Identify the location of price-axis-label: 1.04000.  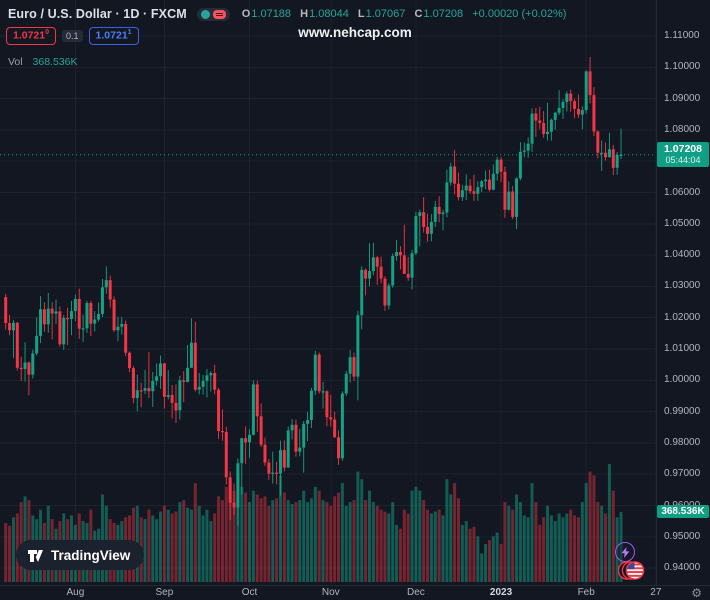
(682, 255).